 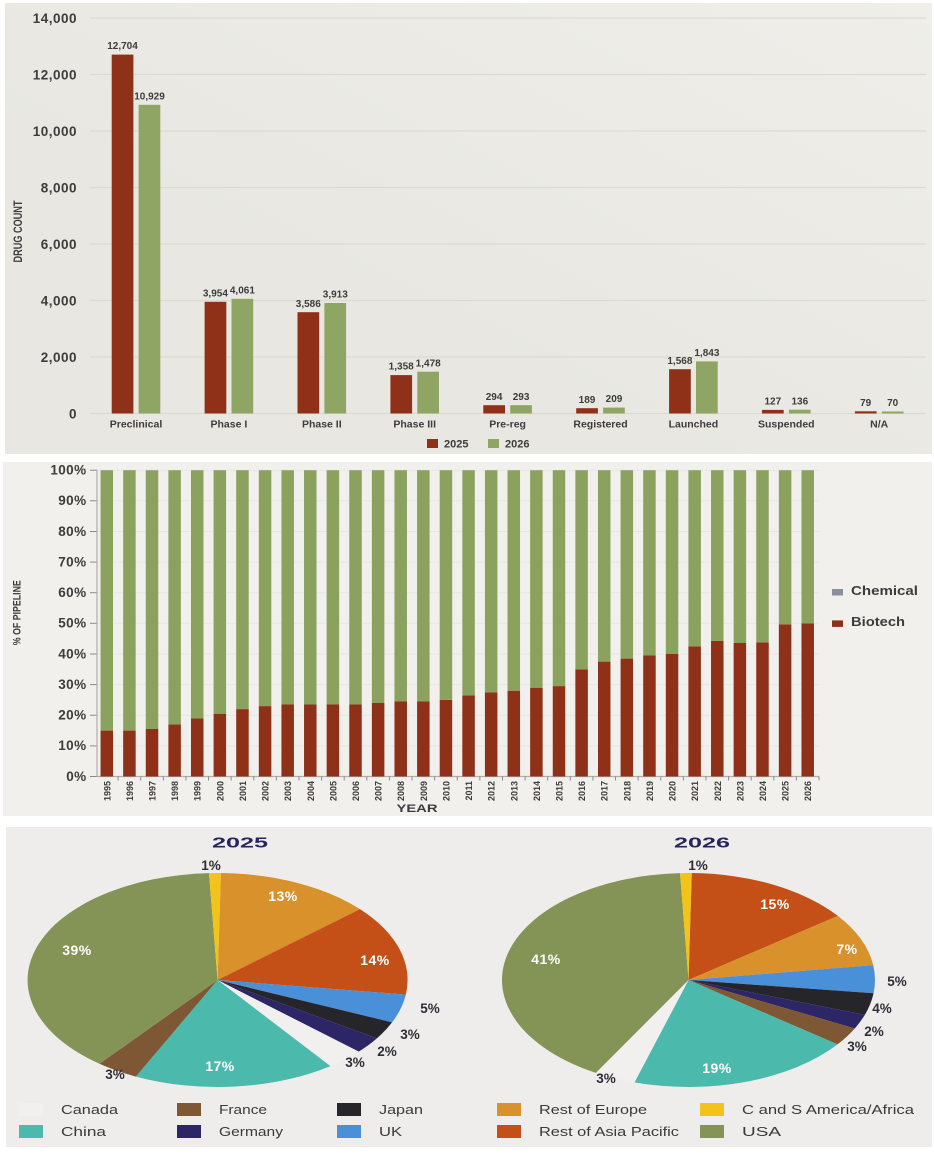 What do you see at coordinates (220, 791) in the screenshot?
I see `svg-text: 2000` at bounding box center [220, 791].